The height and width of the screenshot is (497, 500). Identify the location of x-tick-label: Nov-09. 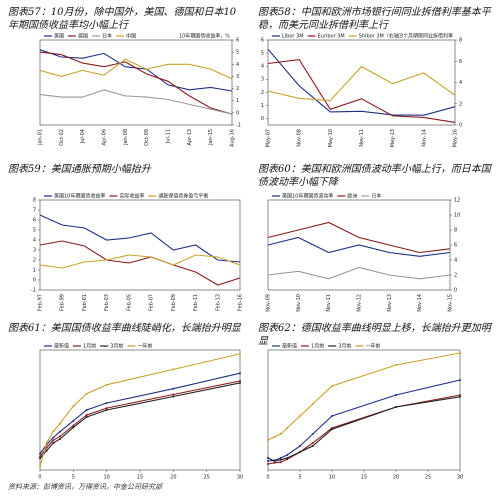
(269, 303).